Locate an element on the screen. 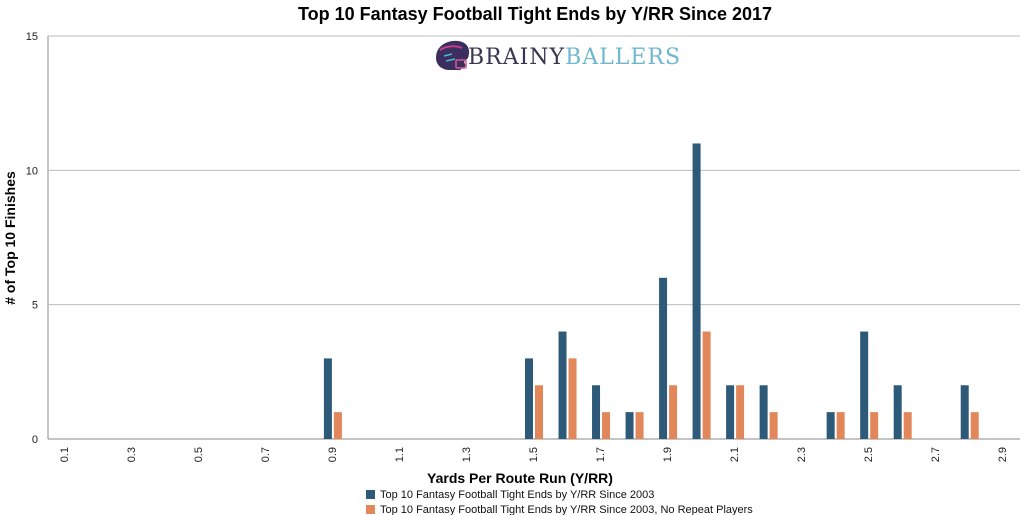 This screenshot has height=515, width=1024. brand-logo: BRAINYBALLERS is located at coordinates (558, 55).